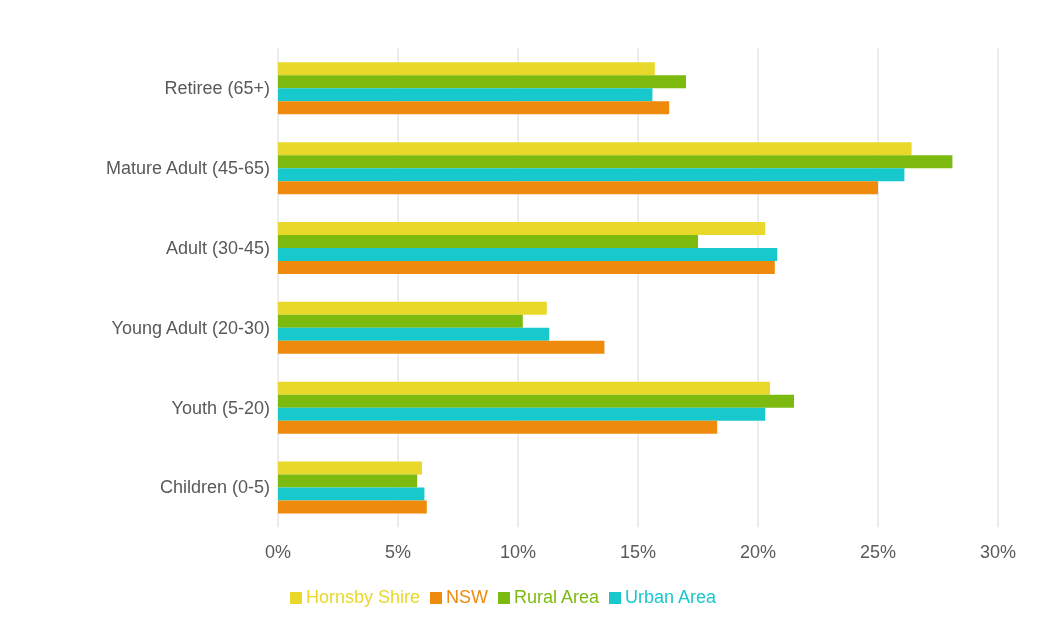 This screenshot has width=1042, height=632. What do you see at coordinates (190, 327) in the screenshot?
I see `y-tick-label: Young Adult (20-30)` at bounding box center [190, 327].